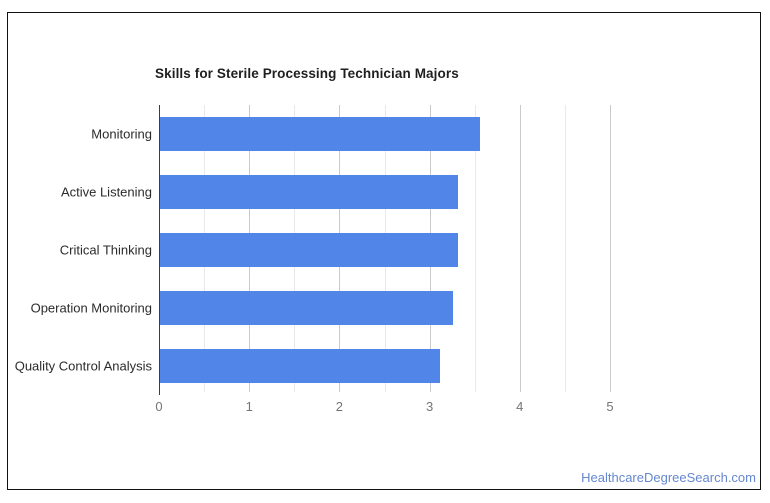 This screenshot has width=770, height=503. Describe the element at coordinates (339, 406) in the screenshot. I see `x-axis-tick-label: 2` at that location.